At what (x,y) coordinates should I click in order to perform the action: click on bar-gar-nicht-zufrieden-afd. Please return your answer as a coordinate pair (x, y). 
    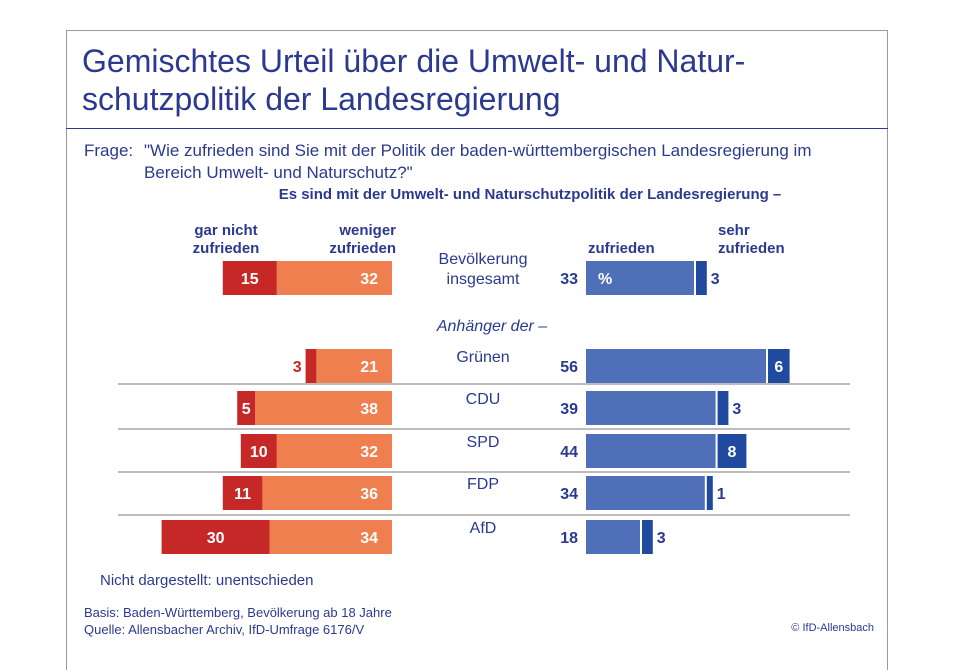
    Looking at the image, I should click on (215, 537).